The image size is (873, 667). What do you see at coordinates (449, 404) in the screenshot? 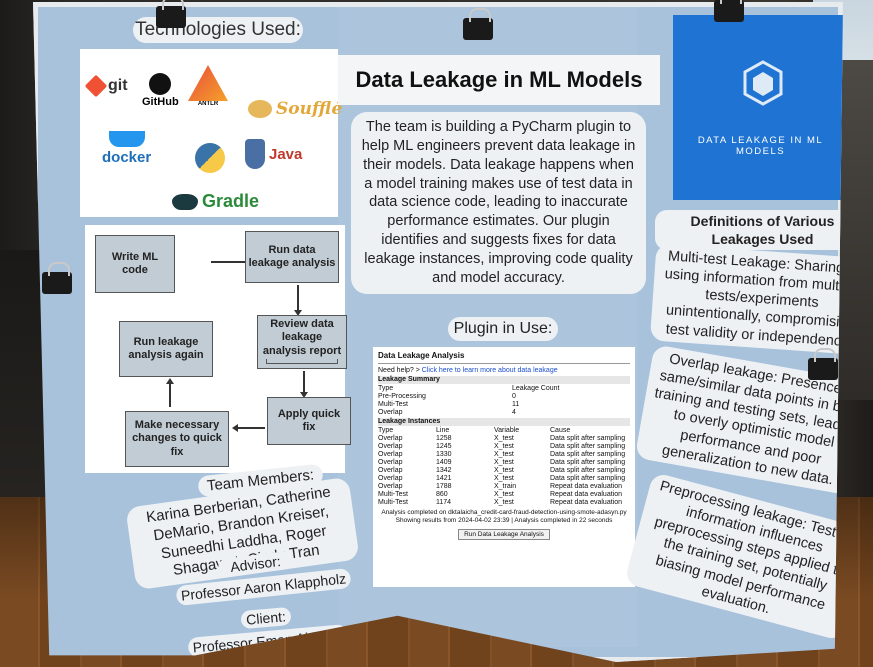
I see `table-row: Multi-Test 11` at bounding box center [449, 404].